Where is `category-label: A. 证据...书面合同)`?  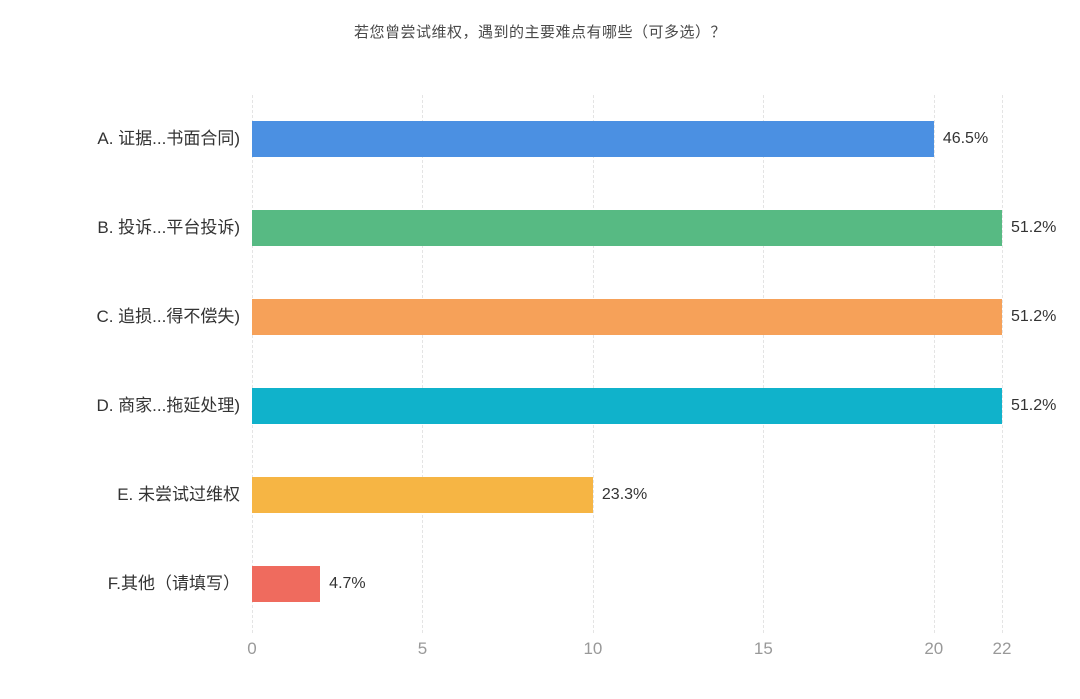 category-label: A. 证据...书面合同) is located at coordinates (168, 139).